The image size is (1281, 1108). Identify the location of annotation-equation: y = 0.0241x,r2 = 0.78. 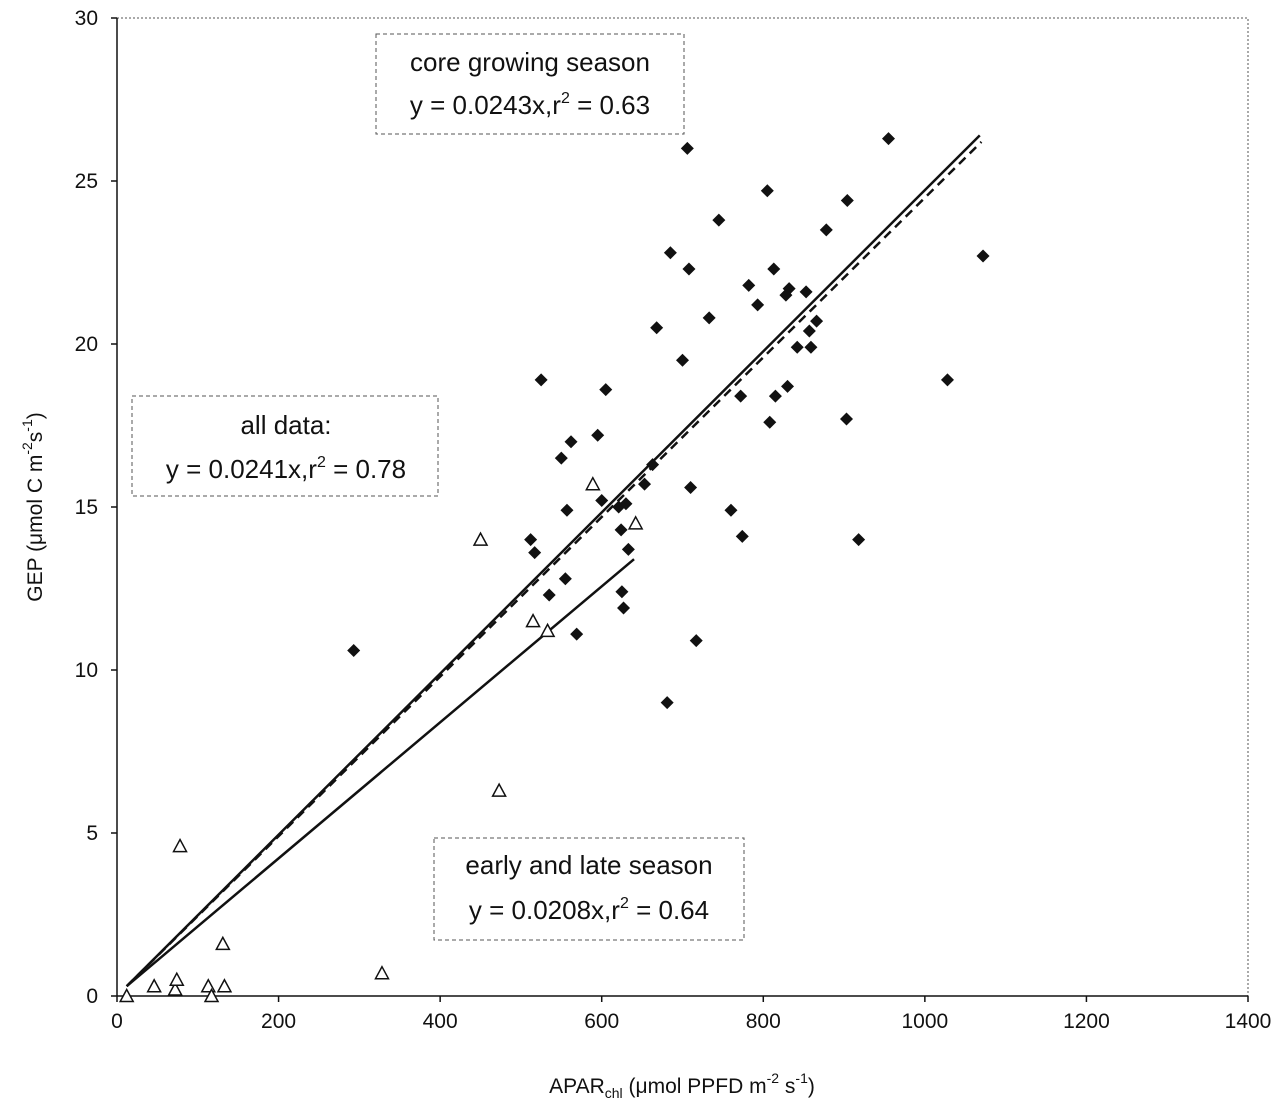
(286, 469).